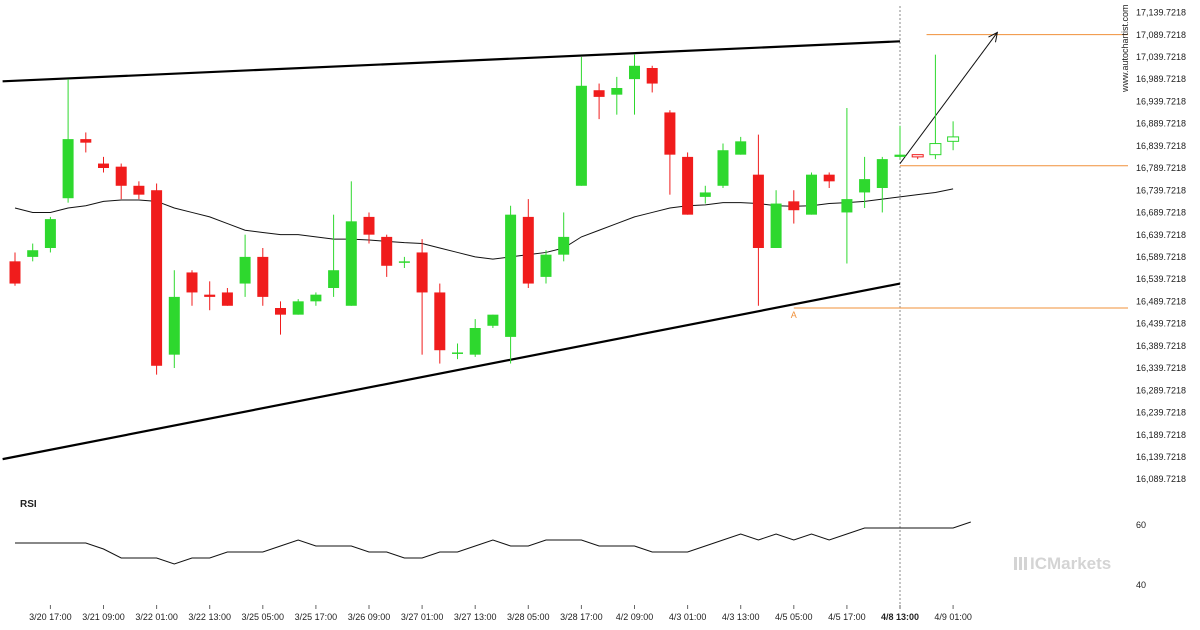 Image resolution: width=1200 pixels, height=630 pixels. Describe the element at coordinates (953, 617) in the screenshot. I see `time-tick-label: 4/9 01:00` at that location.